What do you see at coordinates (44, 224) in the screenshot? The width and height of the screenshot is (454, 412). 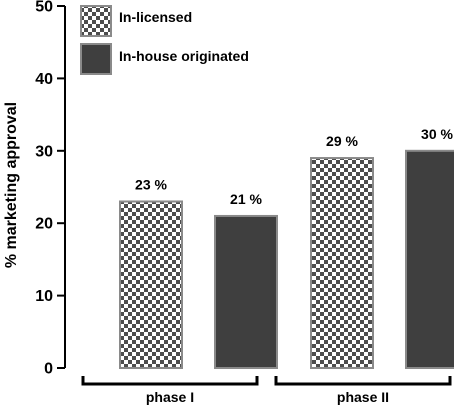 I see `y-tick-label: 20` at bounding box center [44, 224].